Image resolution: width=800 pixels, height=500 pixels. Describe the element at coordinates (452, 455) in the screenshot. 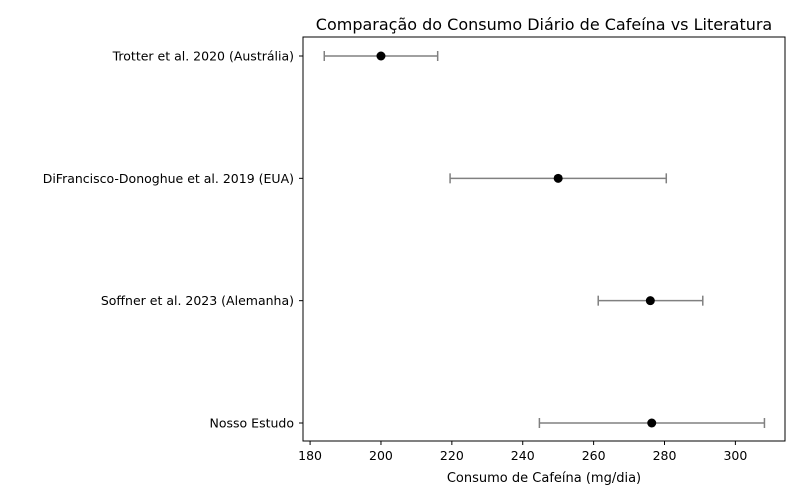

I see `x-tick-label: 220` at that location.